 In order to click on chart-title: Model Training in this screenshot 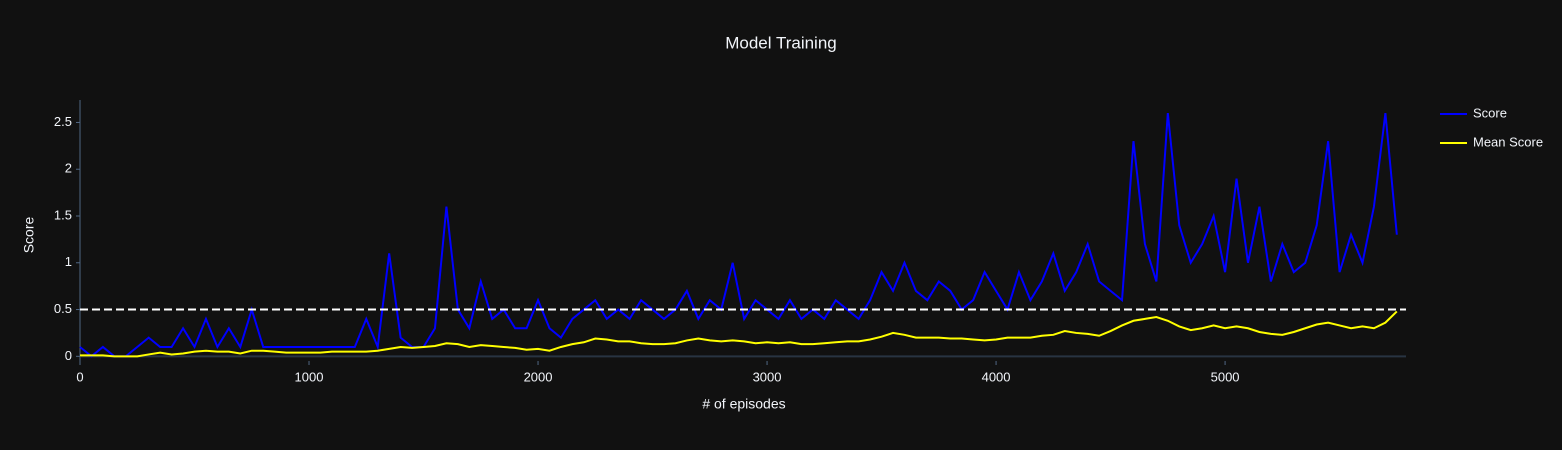, I will do `click(781, 42)`.